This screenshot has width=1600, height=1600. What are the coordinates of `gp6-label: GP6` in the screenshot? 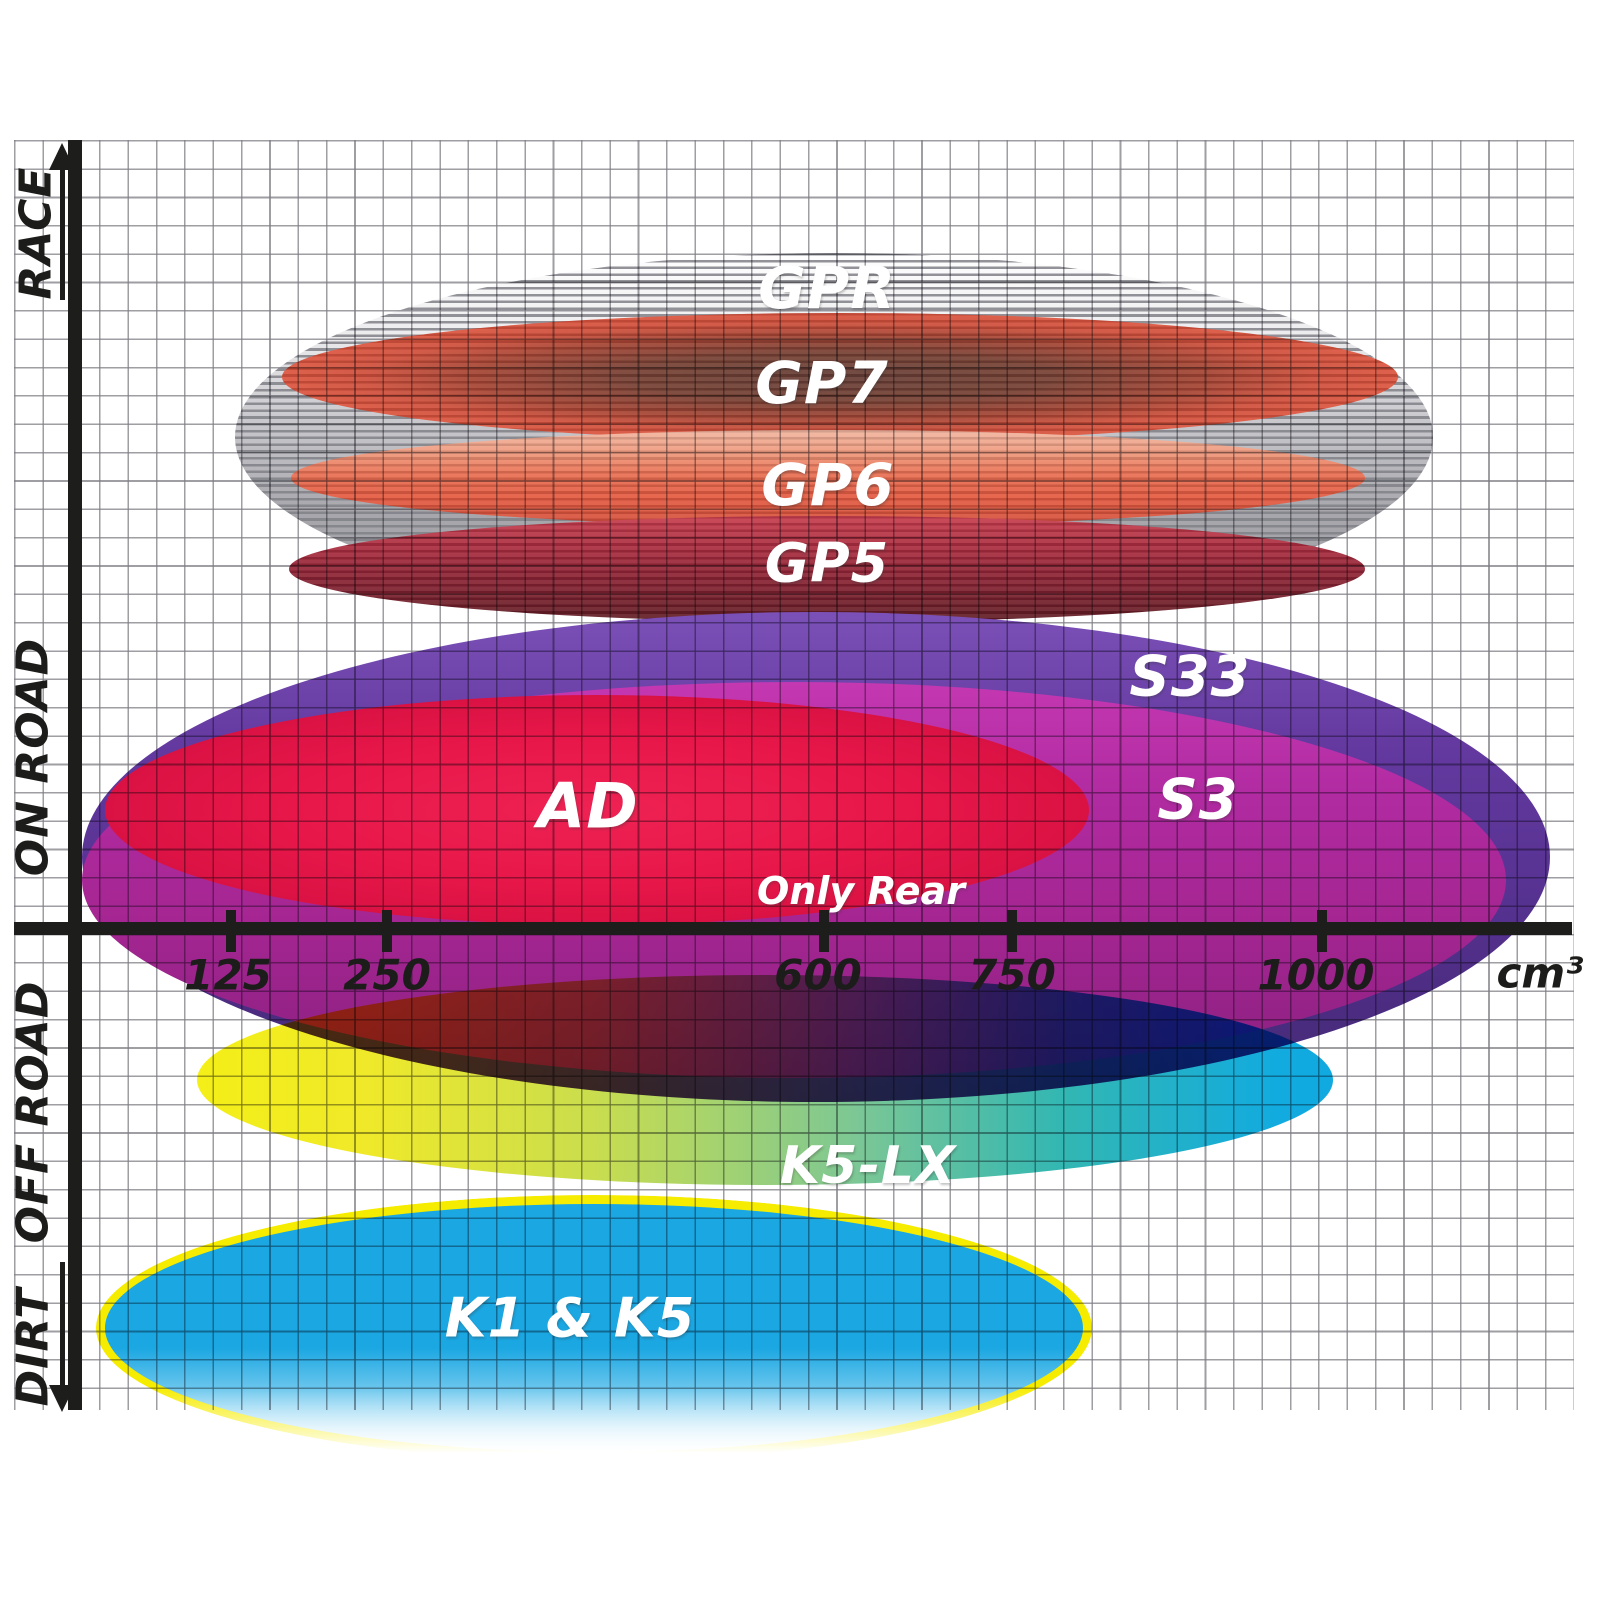 It's located at (828, 485).